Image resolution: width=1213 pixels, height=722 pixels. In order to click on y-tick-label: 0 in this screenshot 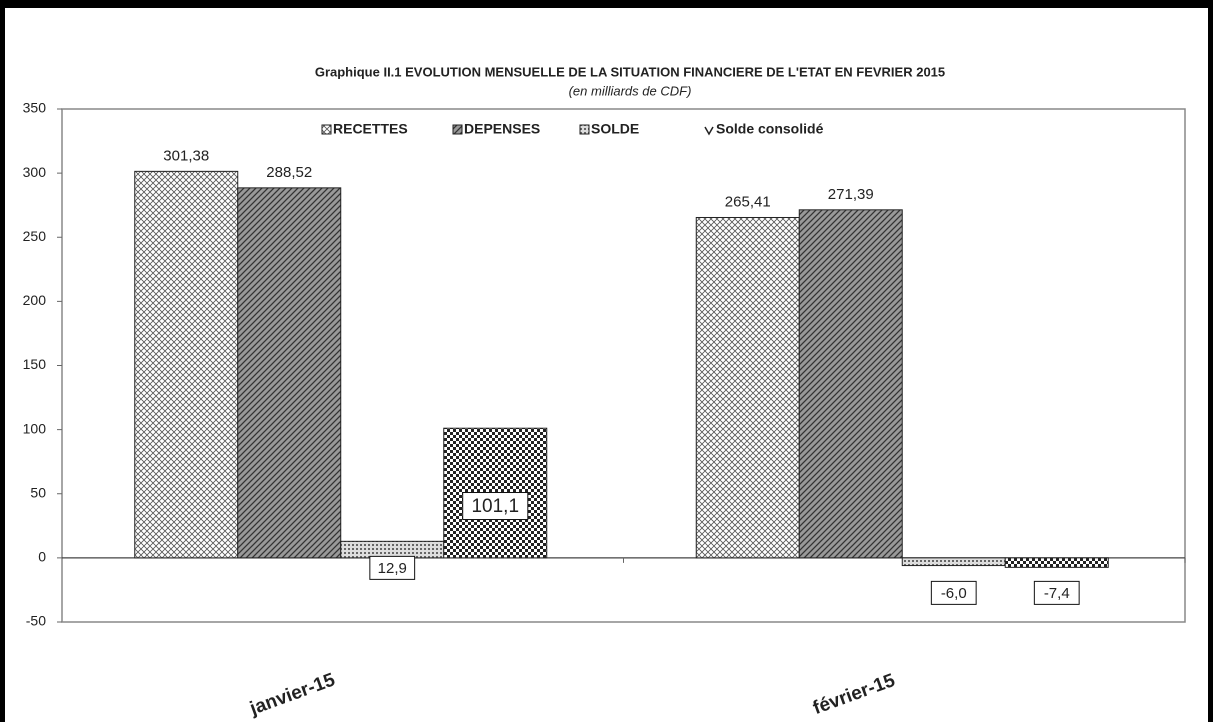, I will do `click(42, 557)`.